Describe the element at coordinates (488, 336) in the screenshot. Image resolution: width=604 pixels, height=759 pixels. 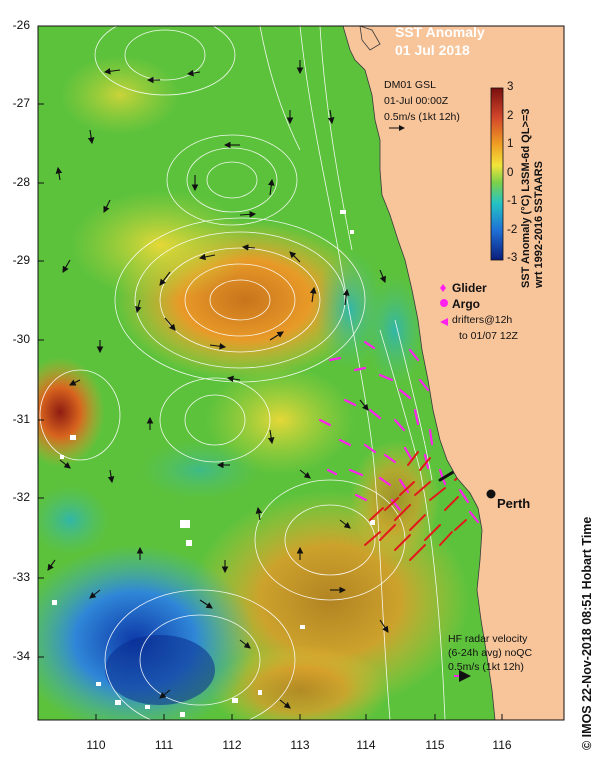
I see `legend-drifters-line-2: to 01/07 12Z` at that location.